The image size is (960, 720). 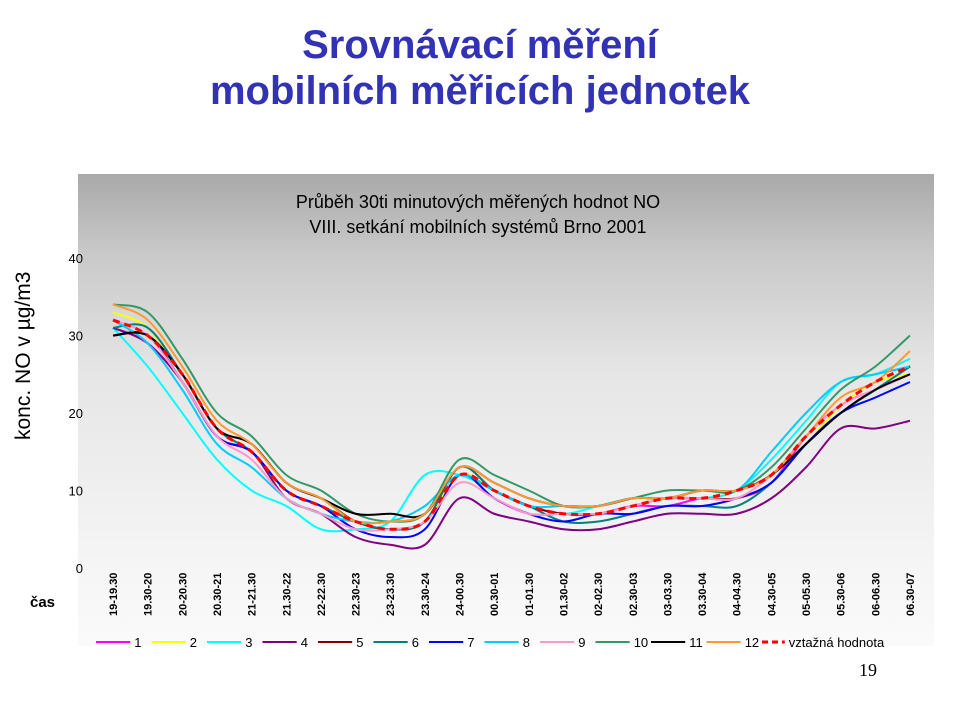 What do you see at coordinates (495, 594) in the screenshot?
I see `x-tick-label: 00.30-01` at bounding box center [495, 594].